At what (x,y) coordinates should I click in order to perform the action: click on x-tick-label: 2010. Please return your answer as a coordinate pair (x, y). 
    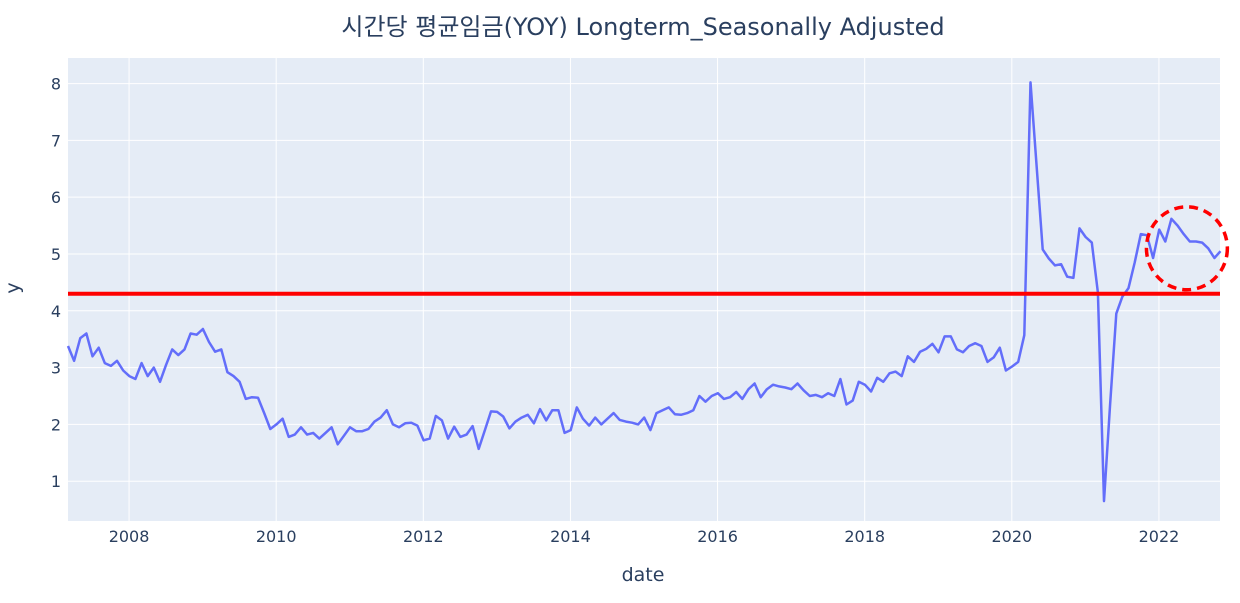
    Looking at the image, I should click on (276, 536).